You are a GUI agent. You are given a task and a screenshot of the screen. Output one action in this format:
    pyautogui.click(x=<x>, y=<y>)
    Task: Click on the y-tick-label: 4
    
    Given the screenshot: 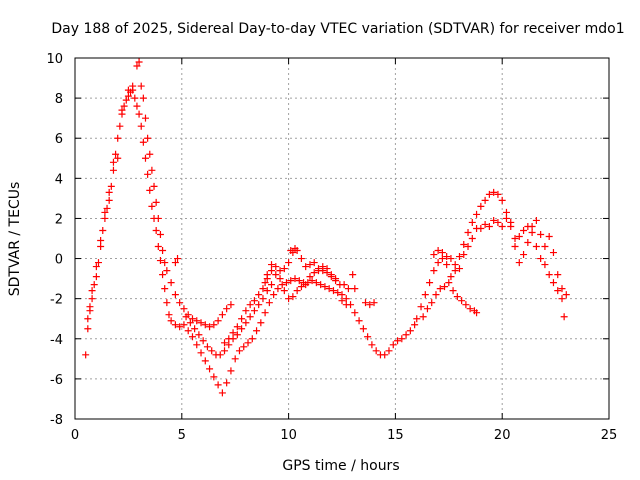 What is the action you would take?
    pyautogui.click(x=59, y=179)
    